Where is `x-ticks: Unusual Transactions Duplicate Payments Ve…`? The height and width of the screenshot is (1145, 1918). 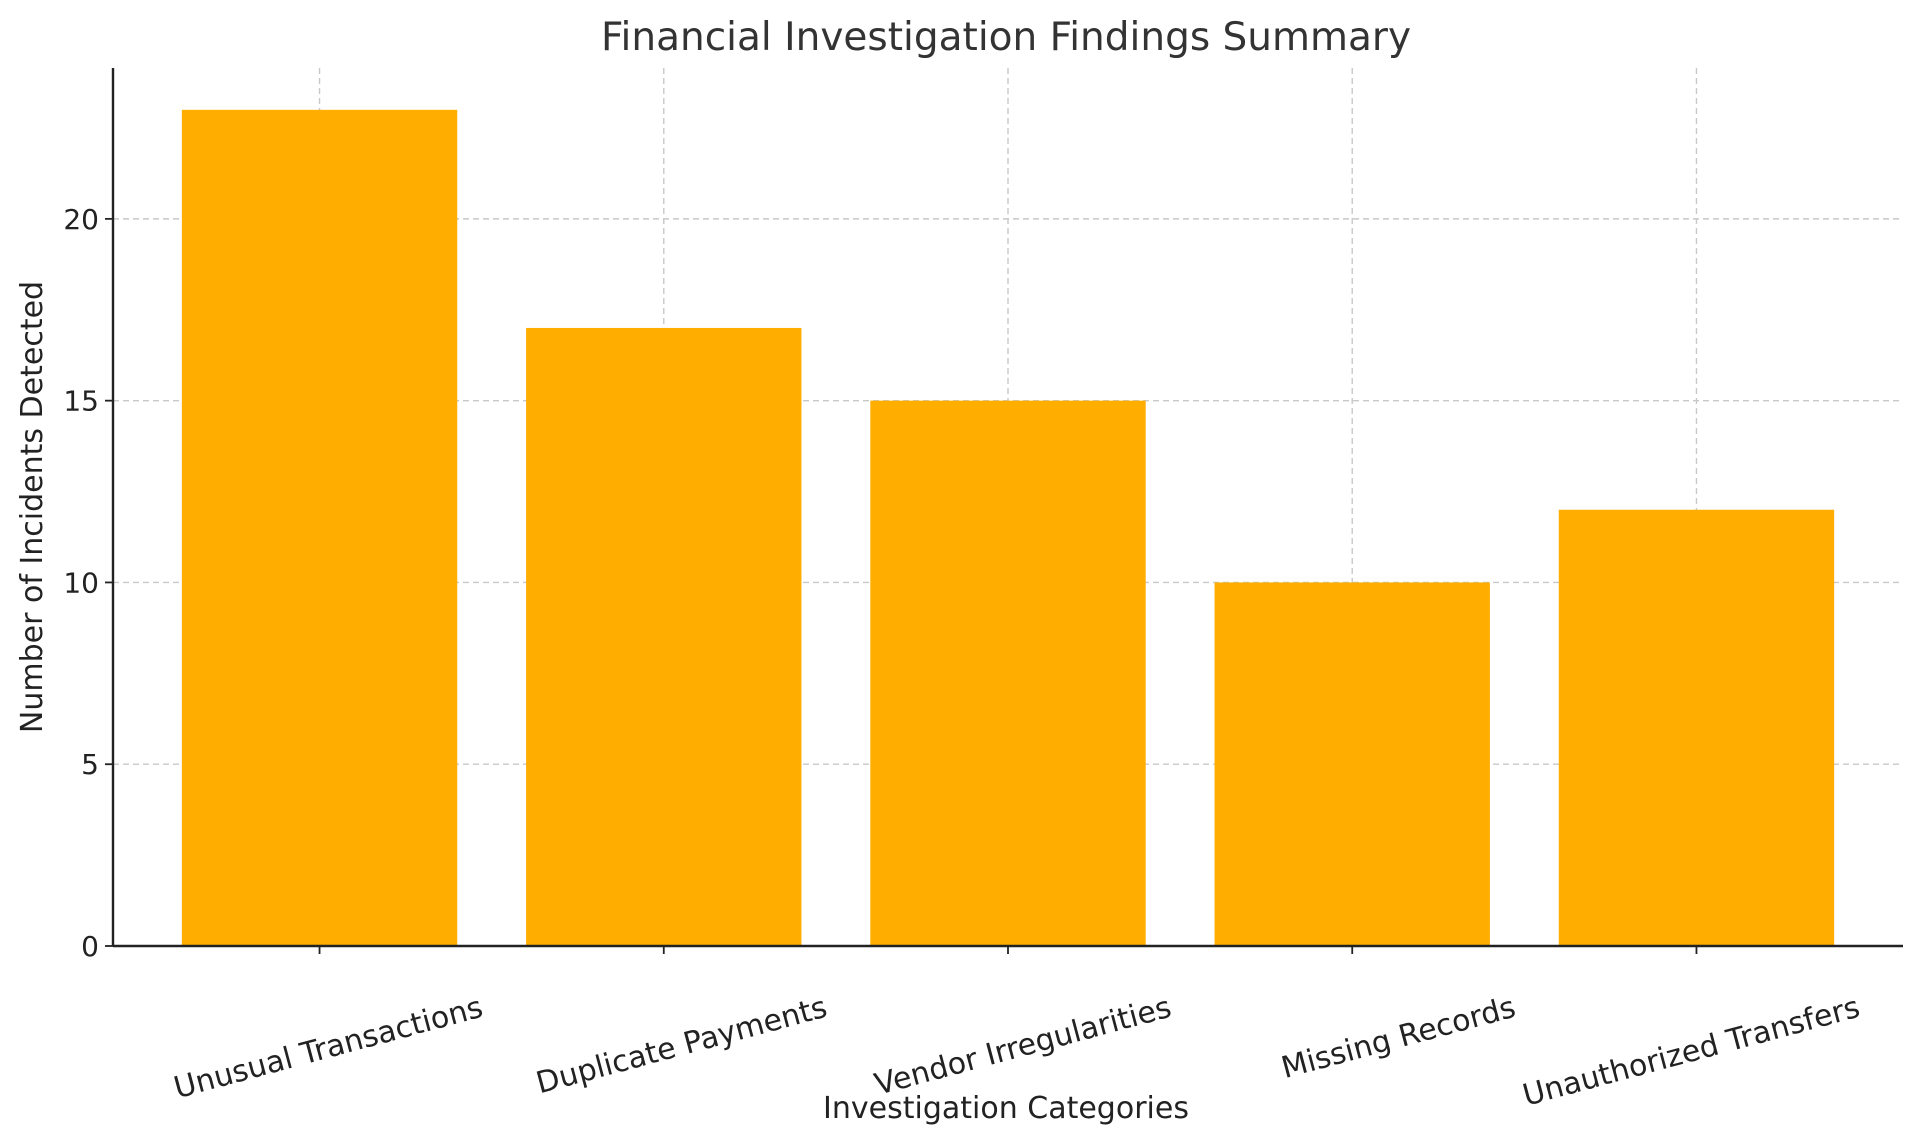 x-ticks: Unusual Transactions Duplicate Payments Ve… is located at coordinates (1017, 1030).